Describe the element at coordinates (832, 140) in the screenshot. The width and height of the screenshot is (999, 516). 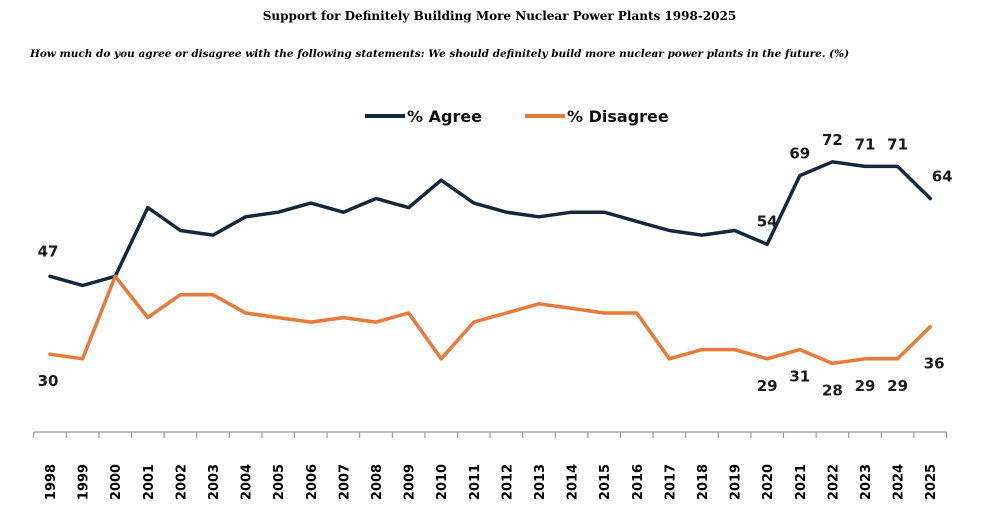
I see `label-agree-2022: 72` at that location.